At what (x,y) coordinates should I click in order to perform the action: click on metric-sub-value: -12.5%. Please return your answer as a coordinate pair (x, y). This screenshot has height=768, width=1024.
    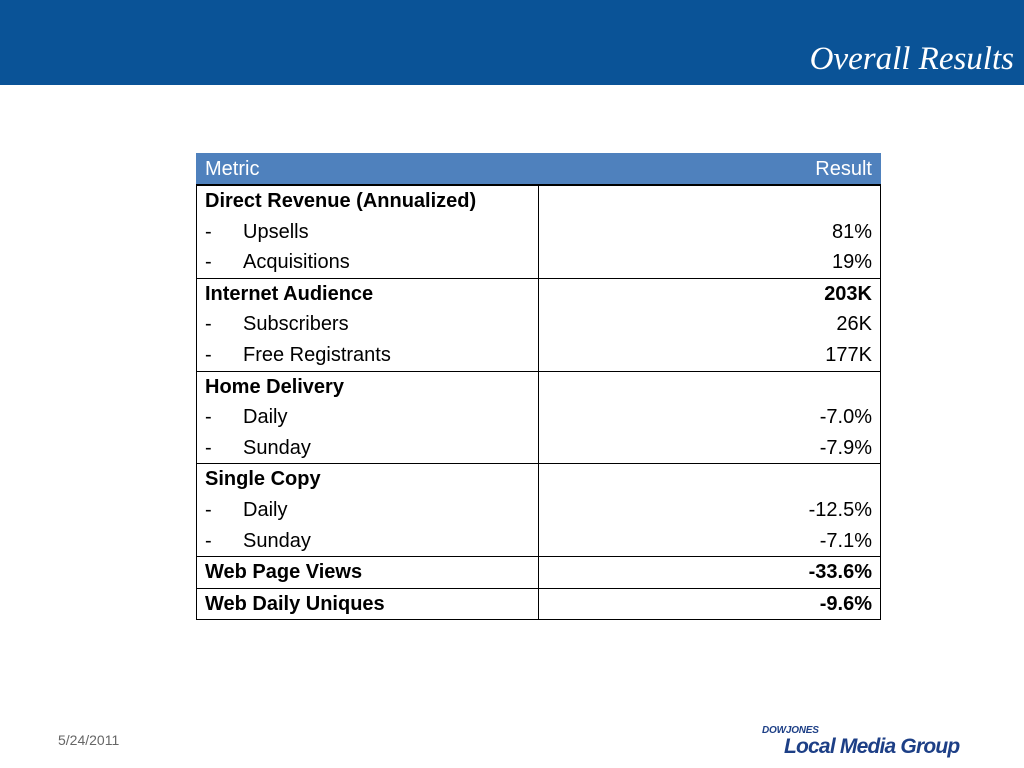
    Looking at the image, I should click on (840, 509).